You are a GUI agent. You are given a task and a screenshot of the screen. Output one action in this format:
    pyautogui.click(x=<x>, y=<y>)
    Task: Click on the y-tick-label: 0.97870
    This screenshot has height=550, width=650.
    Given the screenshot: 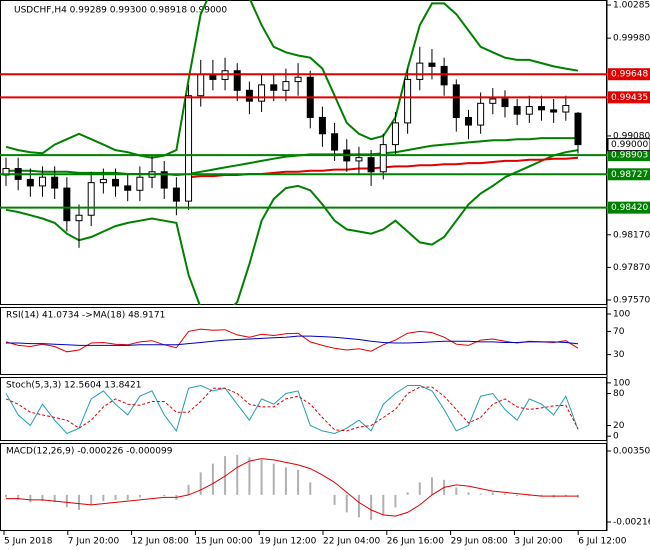 What is the action you would take?
    pyautogui.click(x=631, y=268)
    